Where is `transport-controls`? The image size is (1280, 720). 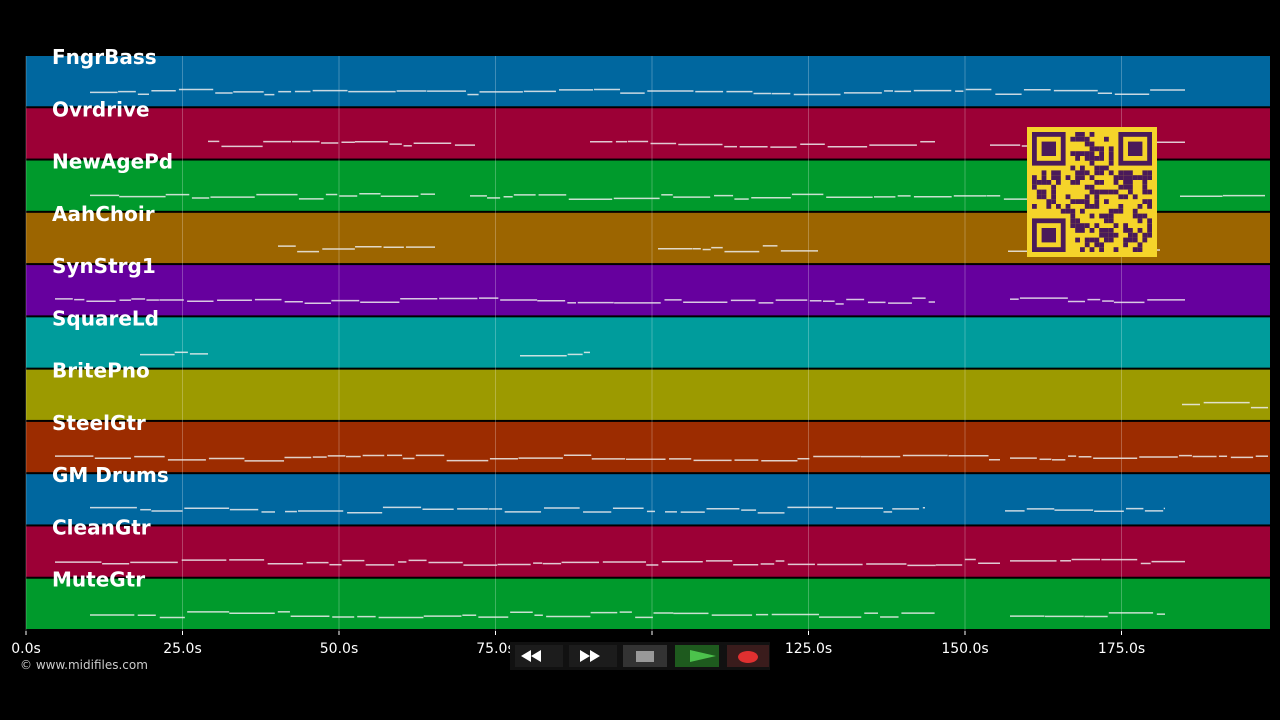
transport-controls is located at coordinates (640, 656).